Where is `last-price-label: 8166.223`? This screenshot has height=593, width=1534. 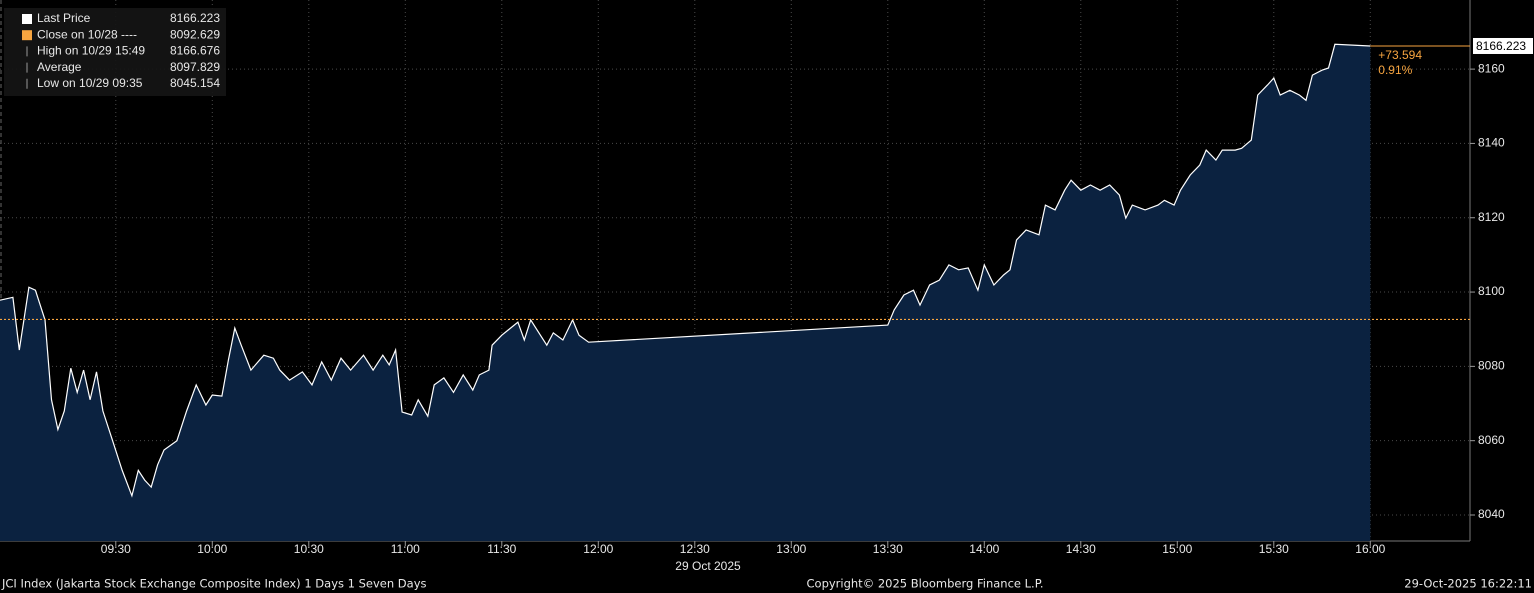
last-price-label: 8166.223 is located at coordinates (1501, 46).